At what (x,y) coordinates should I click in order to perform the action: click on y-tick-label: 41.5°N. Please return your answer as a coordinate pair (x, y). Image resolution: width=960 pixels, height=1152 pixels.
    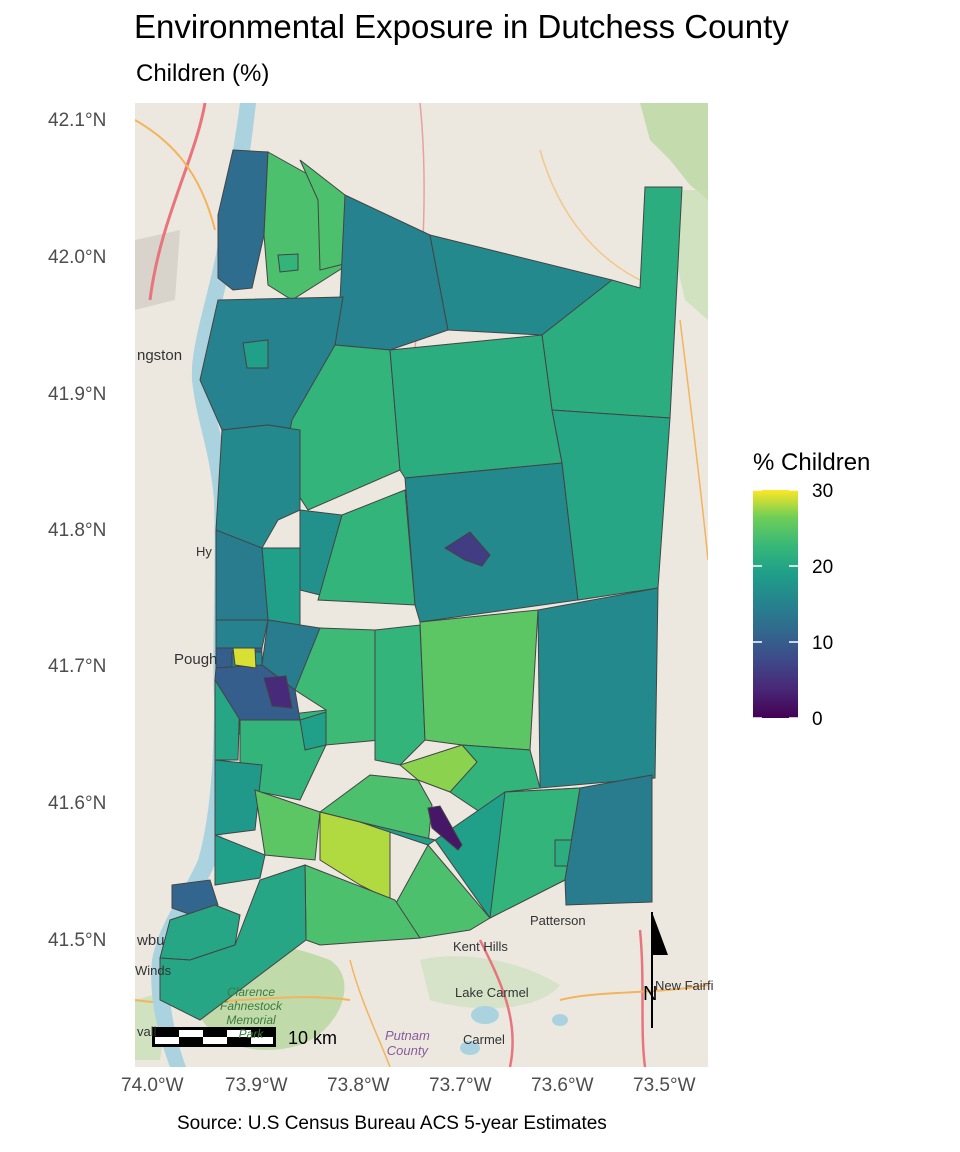
    Looking at the image, I should click on (77, 940).